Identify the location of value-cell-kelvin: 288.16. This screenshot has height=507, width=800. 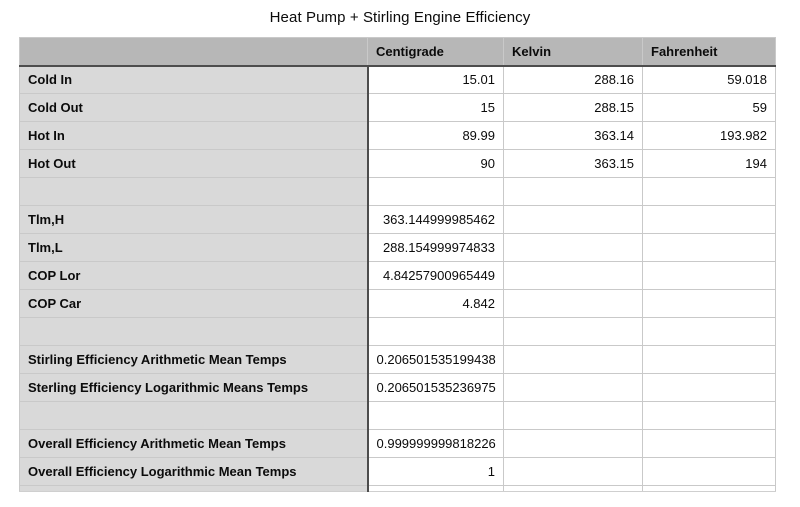
(573, 79).